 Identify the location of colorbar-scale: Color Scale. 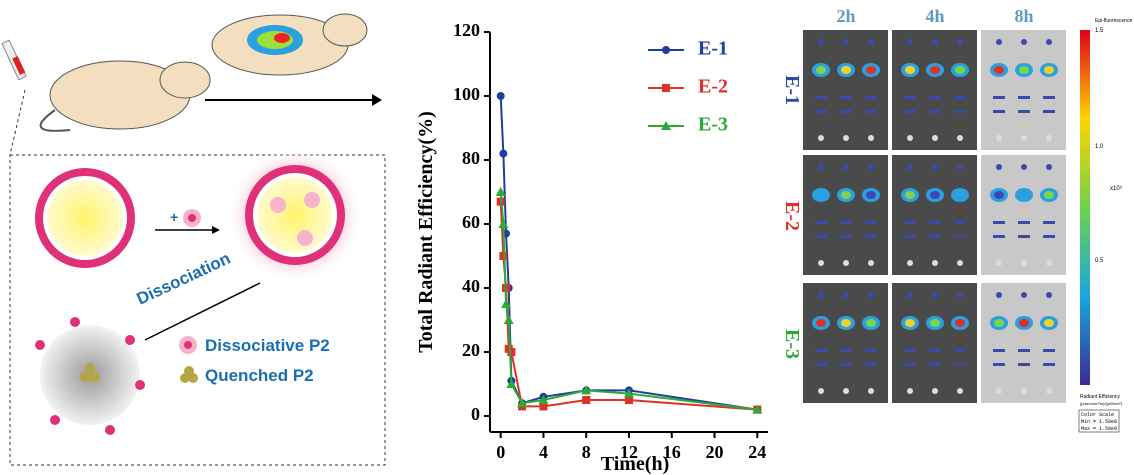
(1097, 415).